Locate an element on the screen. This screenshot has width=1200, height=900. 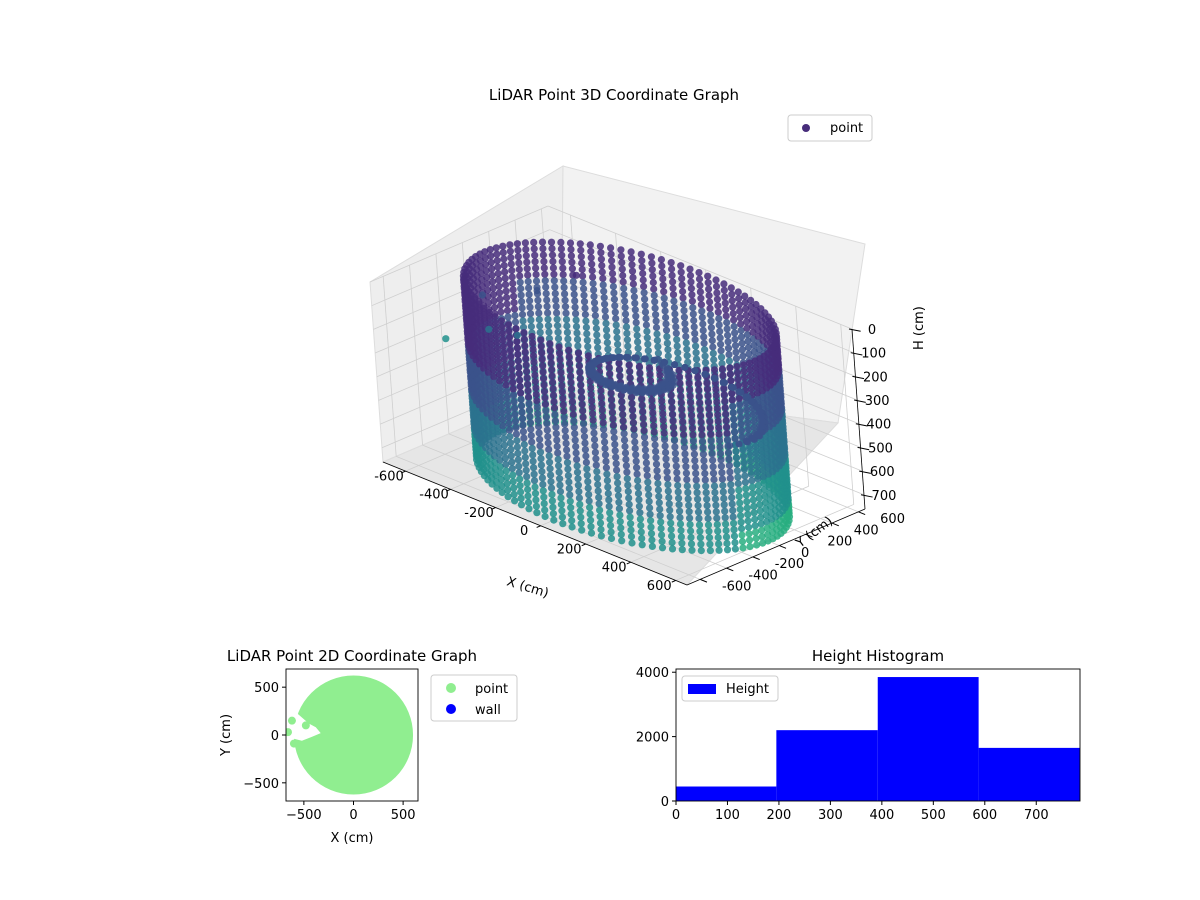
x-tick-label-3d: -400 is located at coordinates (434, 495).